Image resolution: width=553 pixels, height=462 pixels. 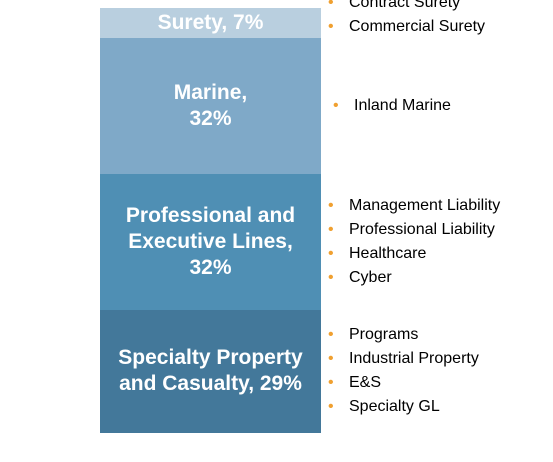 I want to click on detail-text: Healthcare, so click(x=388, y=253).